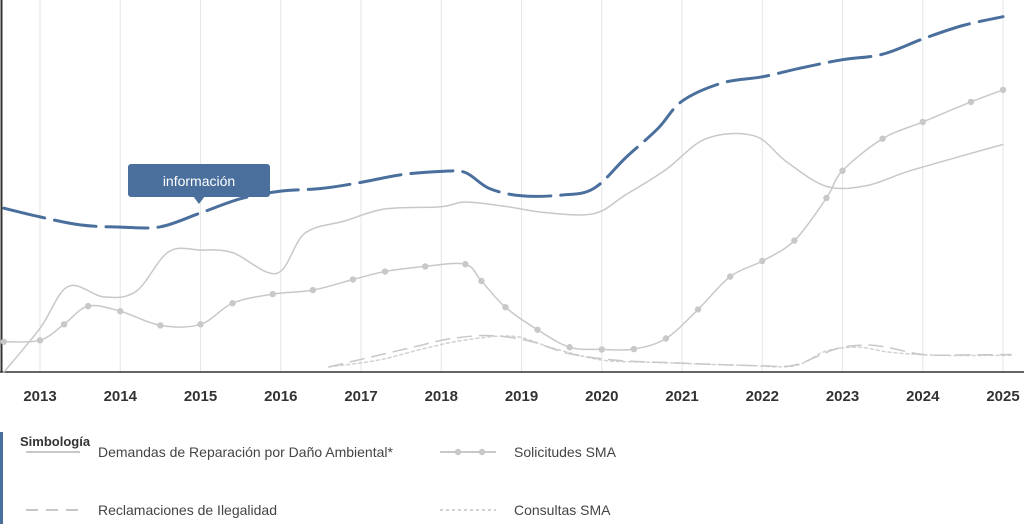  I want to click on tooltip-pointer, so click(199, 200).